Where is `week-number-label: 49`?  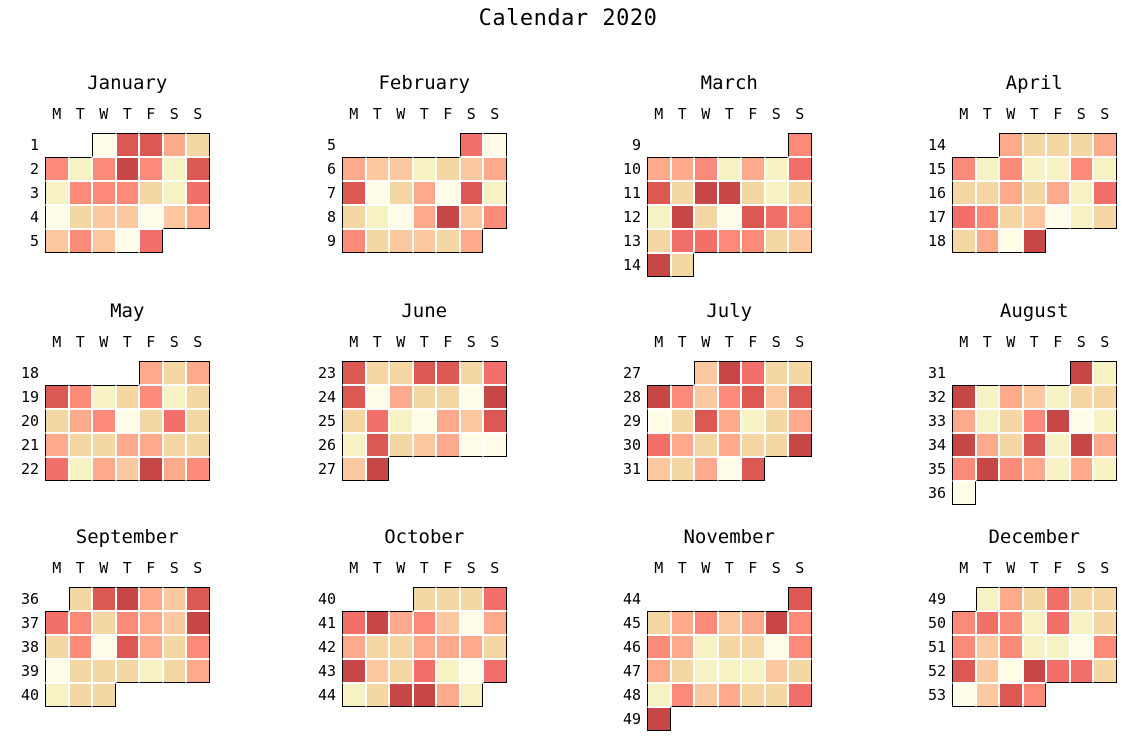 week-number-label: 49 is located at coordinates (631, 719).